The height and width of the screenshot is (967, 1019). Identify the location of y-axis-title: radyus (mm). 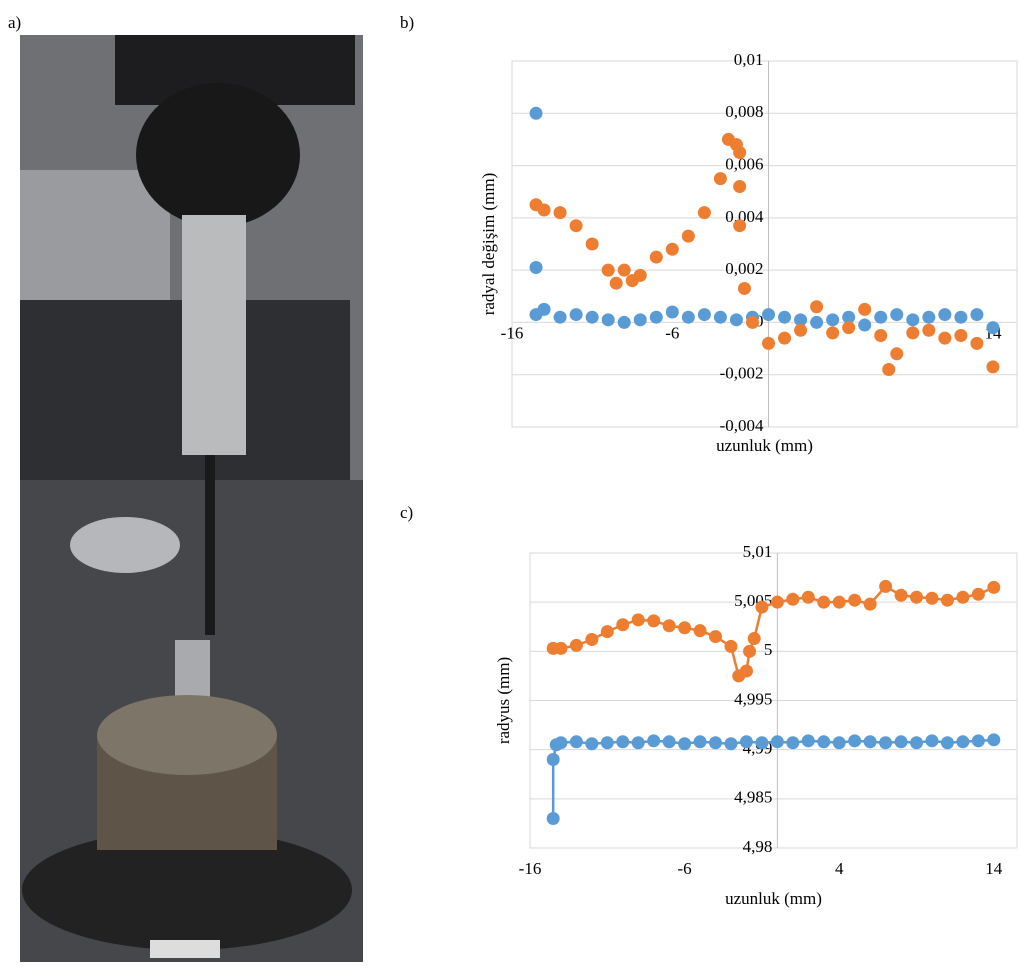
(503, 700).